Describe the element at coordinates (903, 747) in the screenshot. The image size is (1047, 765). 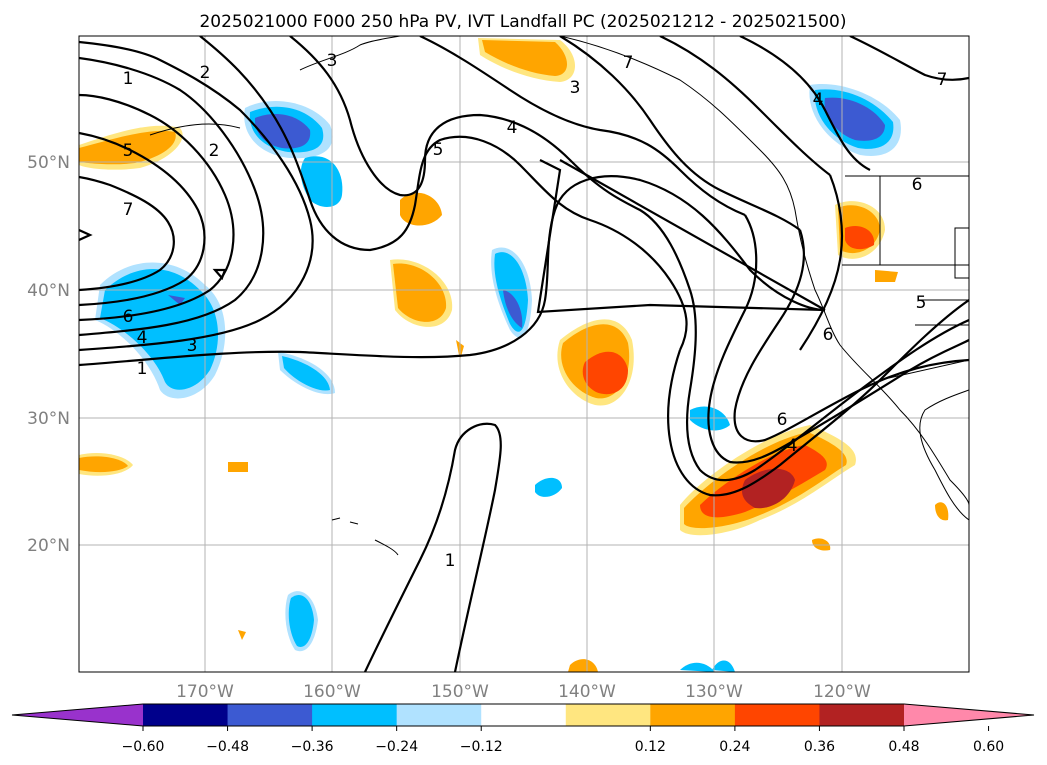
I see `colorbar-tick-label: 0.48` at that location.